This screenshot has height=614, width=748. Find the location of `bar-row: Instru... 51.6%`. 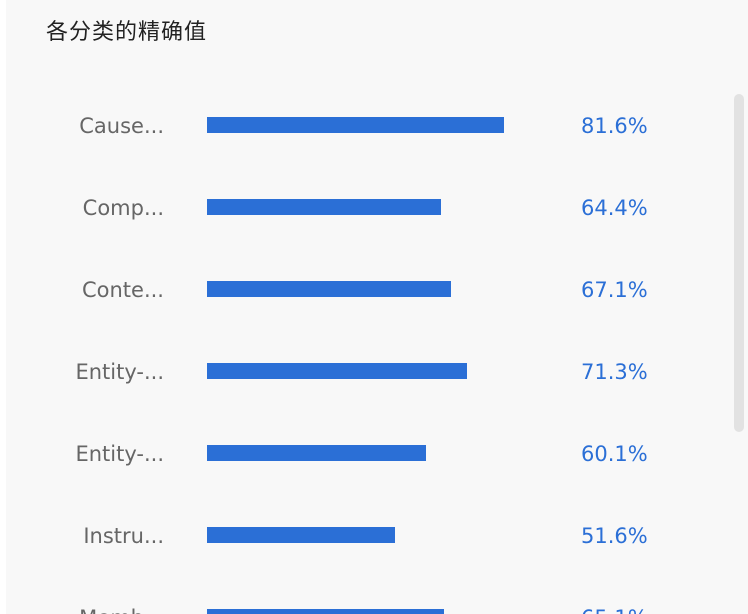

bar-row: Instru... 51.6% is located at coordinates (366, 536).